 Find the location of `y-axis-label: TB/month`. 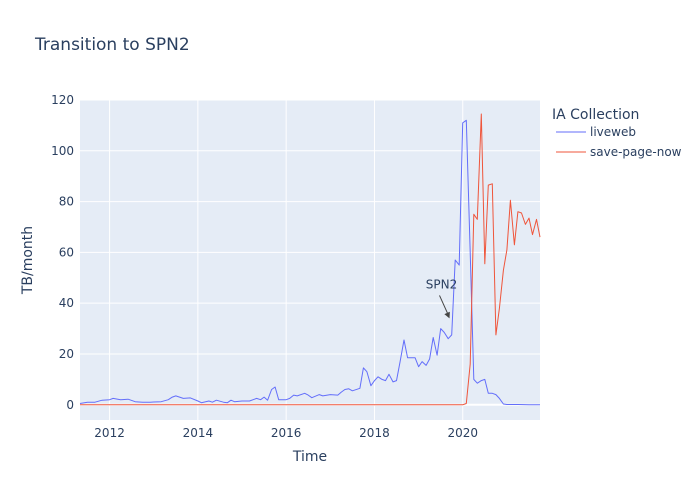

y-axis-label: TB/month is located at coordinates (28, 260).